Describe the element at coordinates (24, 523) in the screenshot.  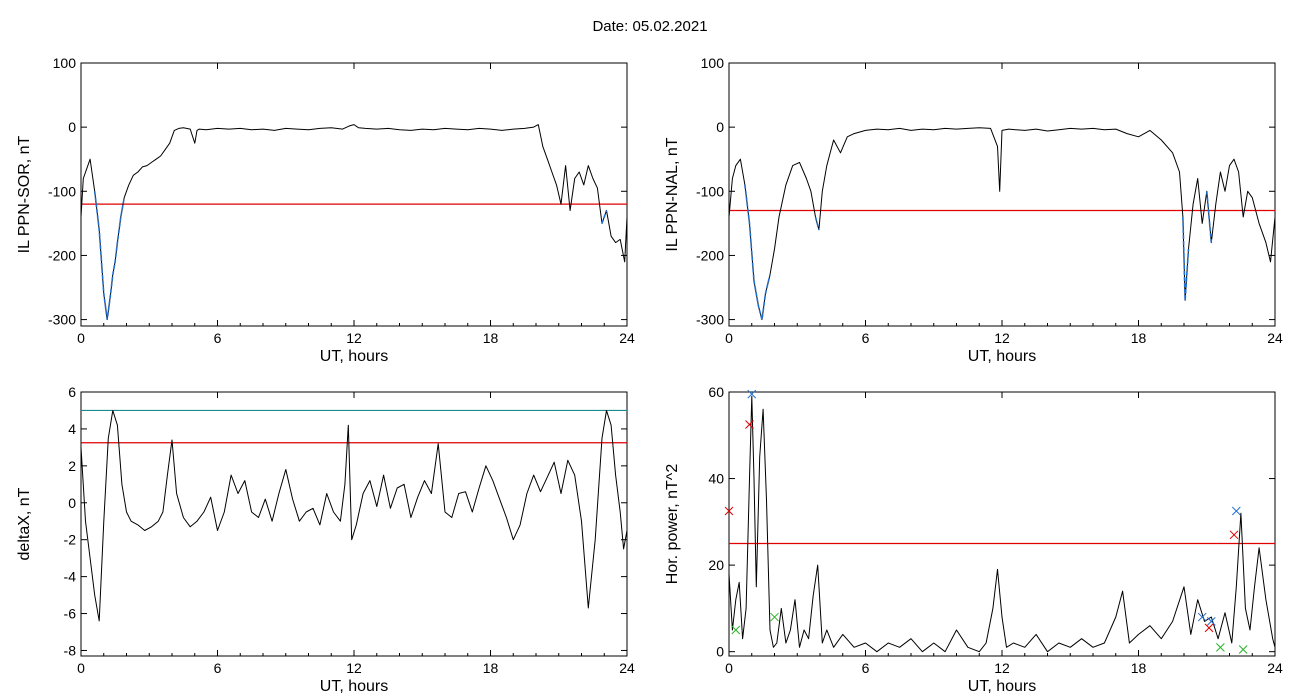
I see `y-axis-label: deltaX, nT` at that location.